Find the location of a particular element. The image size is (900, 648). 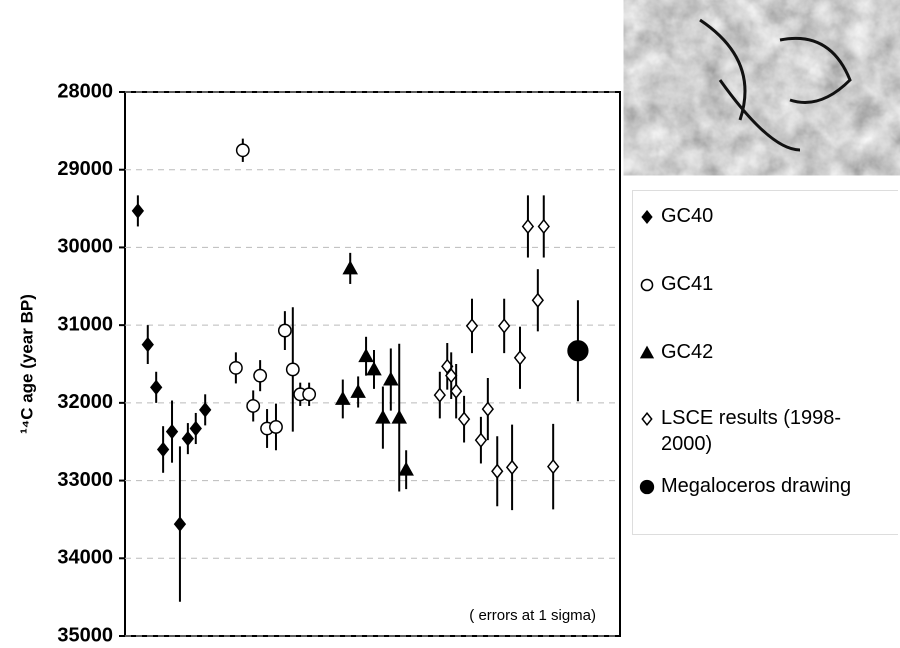

y-tick-label: 28000 is located at coordinates (85, 91).